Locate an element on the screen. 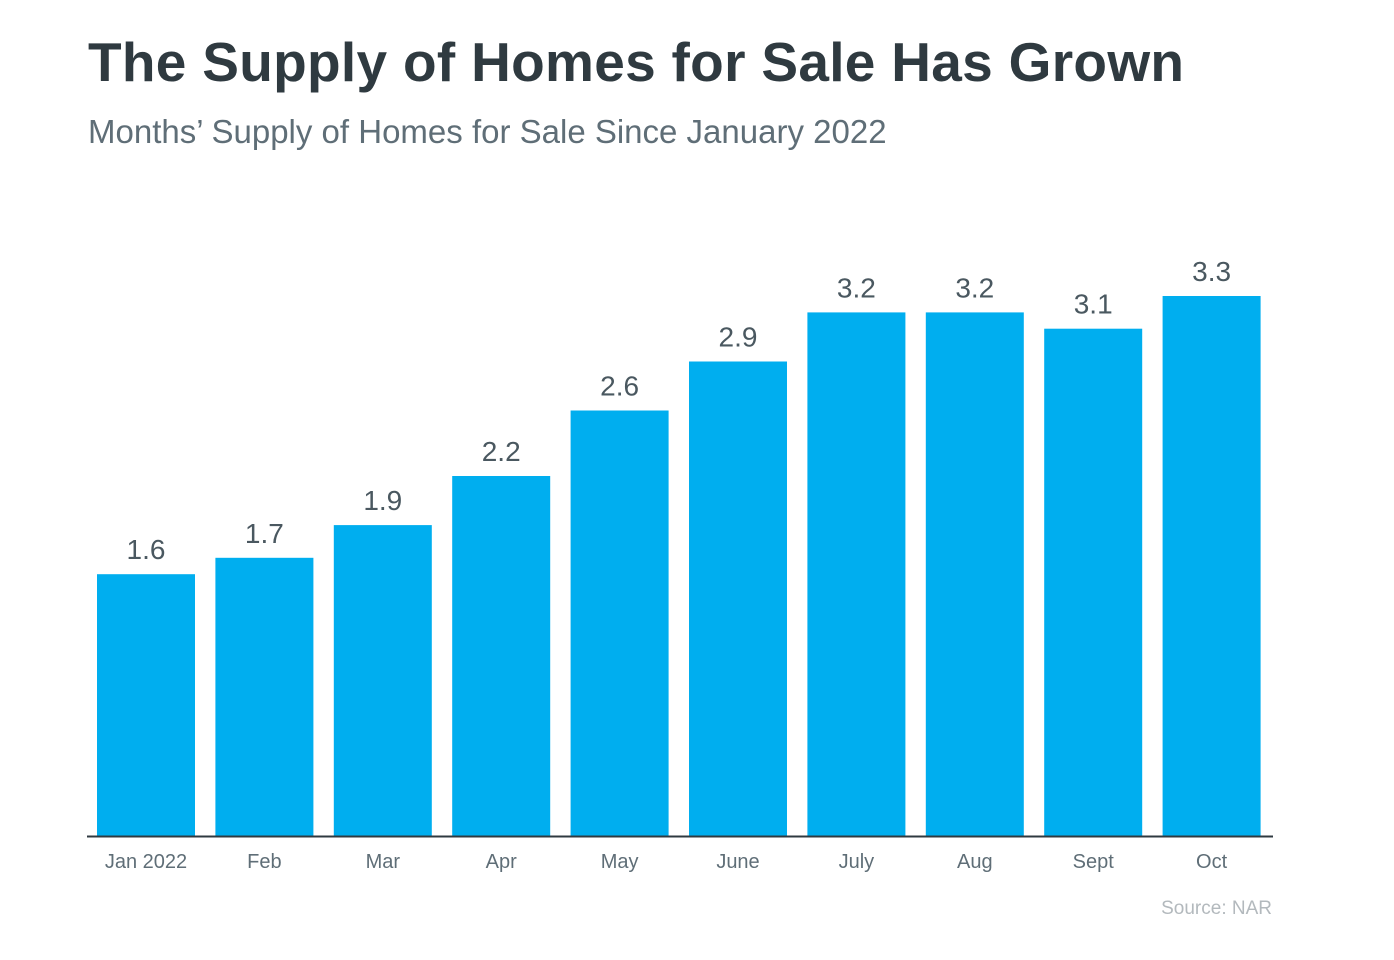  bar-value-label: 1.9 is located at coordinates (382, 500).